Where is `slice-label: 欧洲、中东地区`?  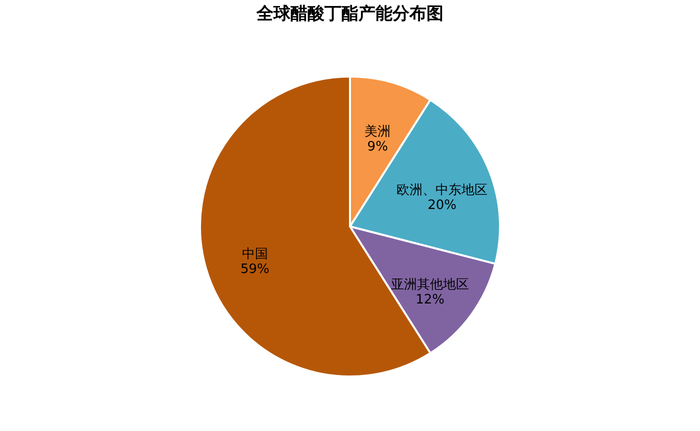
slice-label: 欧洲、中东地区 is located at coordinates (442, 190).